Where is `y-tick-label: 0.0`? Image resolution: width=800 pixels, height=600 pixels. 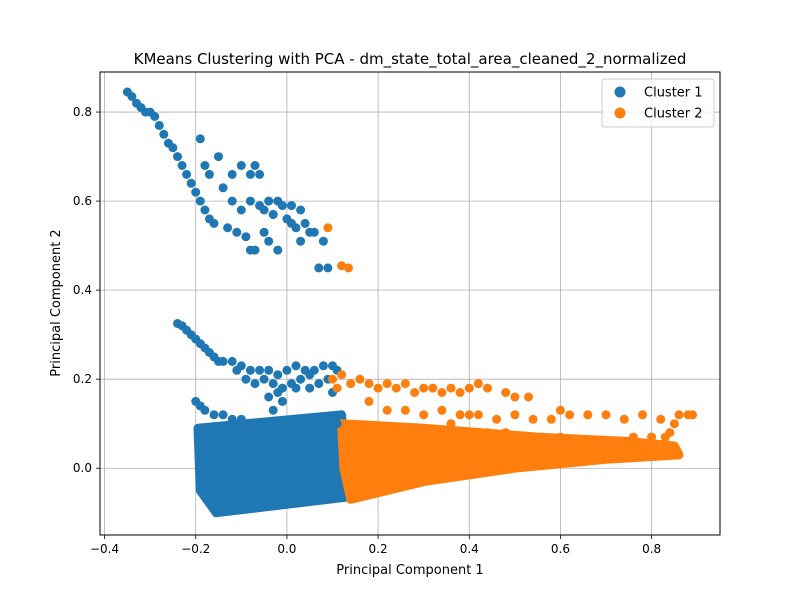 y-tick-label: 0.0 is located at coordinates (82, 468).